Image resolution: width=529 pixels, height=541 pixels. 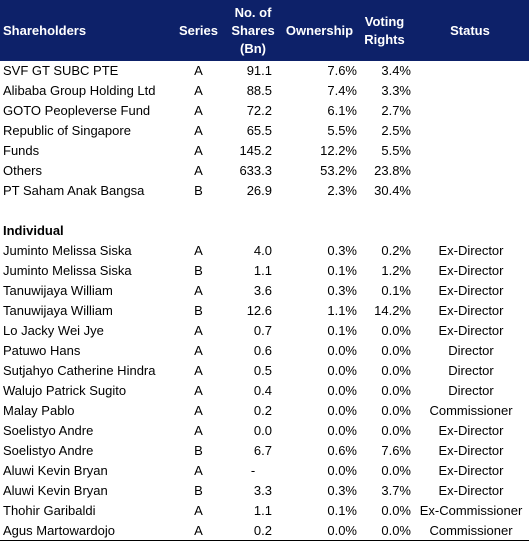 I want to click on cell-shareholder: Lo Jacky Wei Jye, so click(x=53, y=330).